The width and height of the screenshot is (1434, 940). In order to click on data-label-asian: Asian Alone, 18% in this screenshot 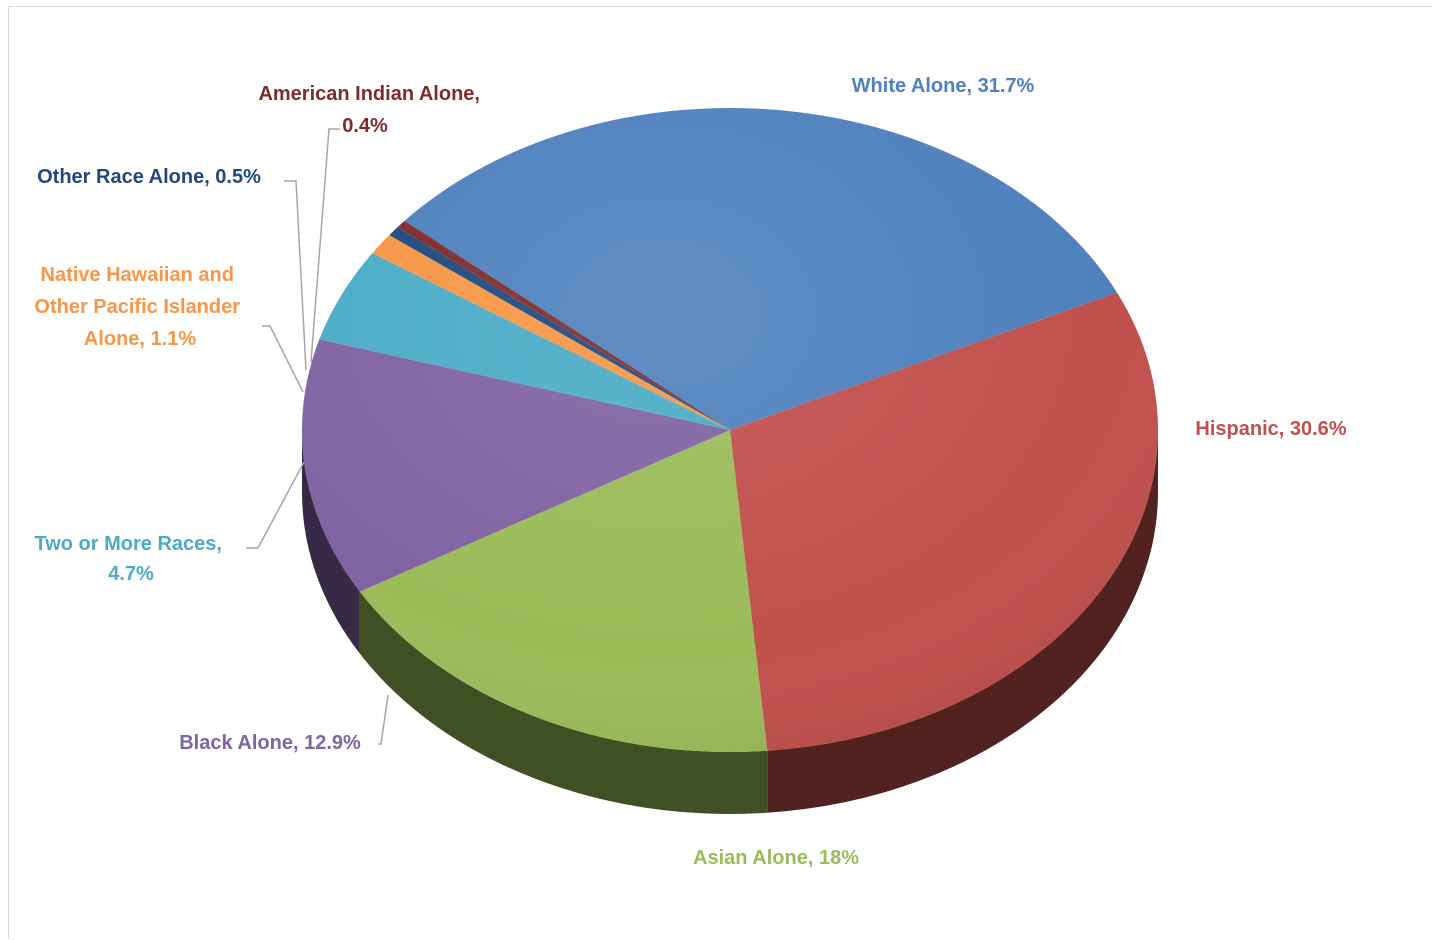, I will do `click(776, 858)`.